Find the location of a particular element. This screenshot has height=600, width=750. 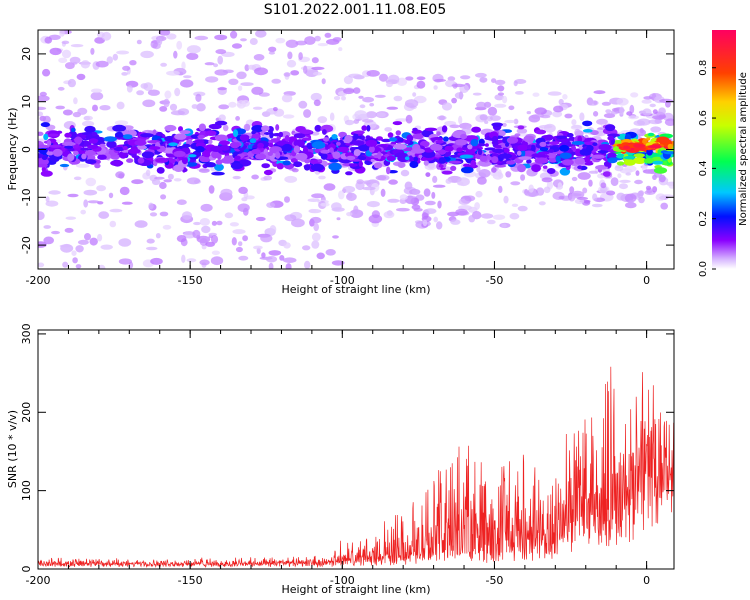

snr-ylabel: SNR (10 * v/v) is located at coordinates (12, 449).